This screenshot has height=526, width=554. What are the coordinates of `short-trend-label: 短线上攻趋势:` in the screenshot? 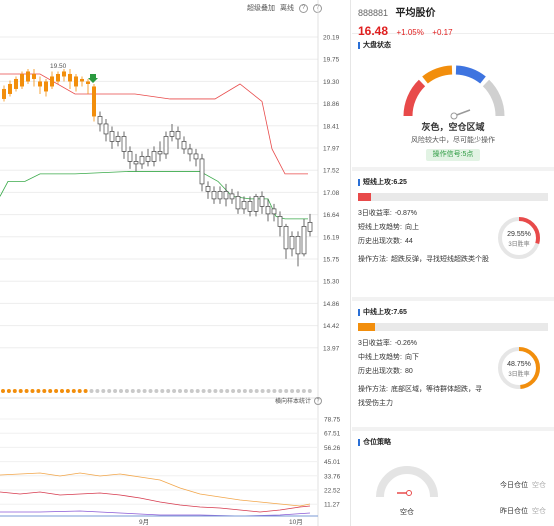 It's located at (380, 227).